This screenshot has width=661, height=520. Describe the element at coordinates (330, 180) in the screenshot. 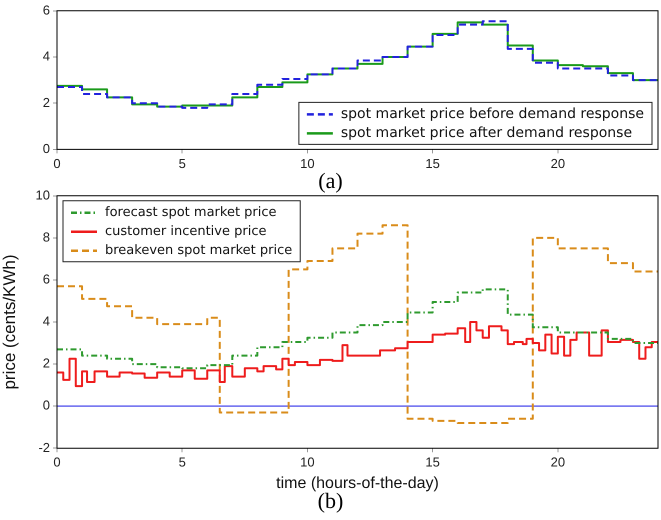

I see `text: (a)` at that location.